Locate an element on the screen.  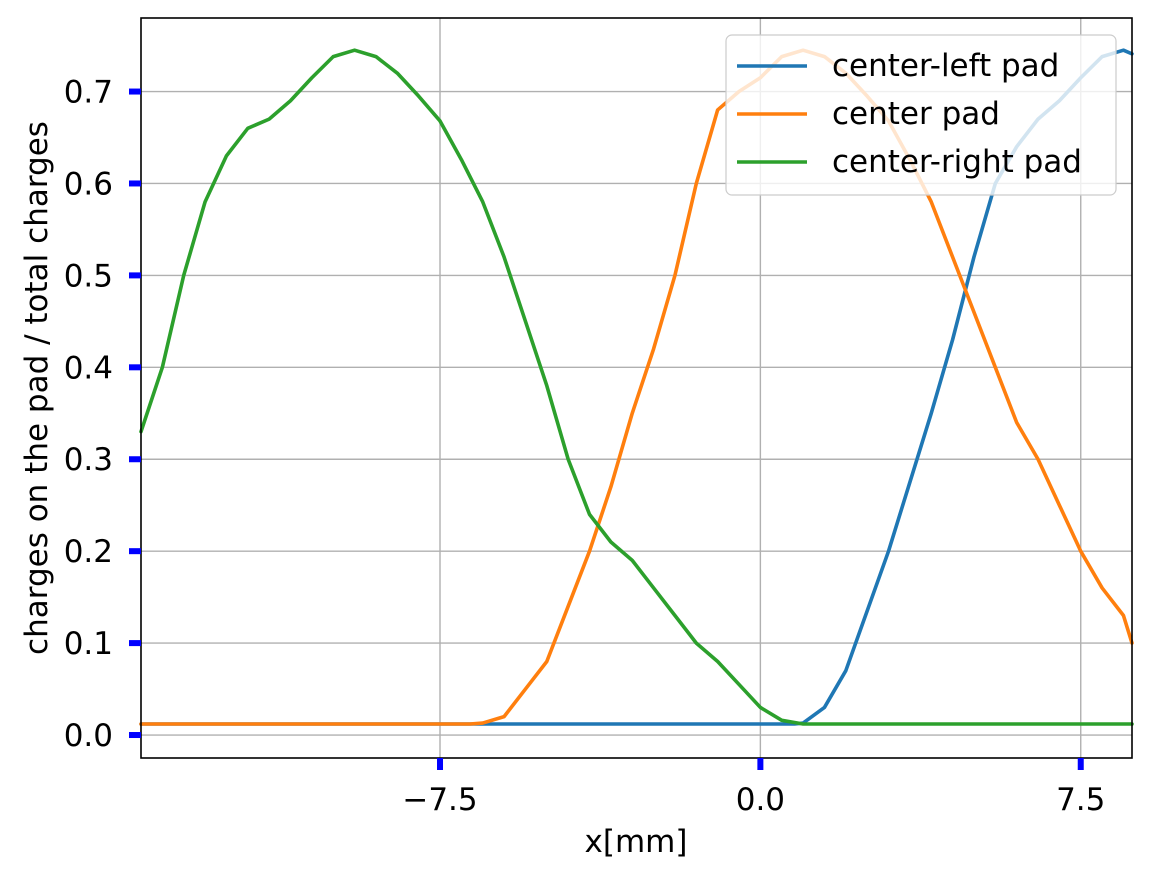
y-tick-label-0: 0.0 is located at coordinates (88, 736).